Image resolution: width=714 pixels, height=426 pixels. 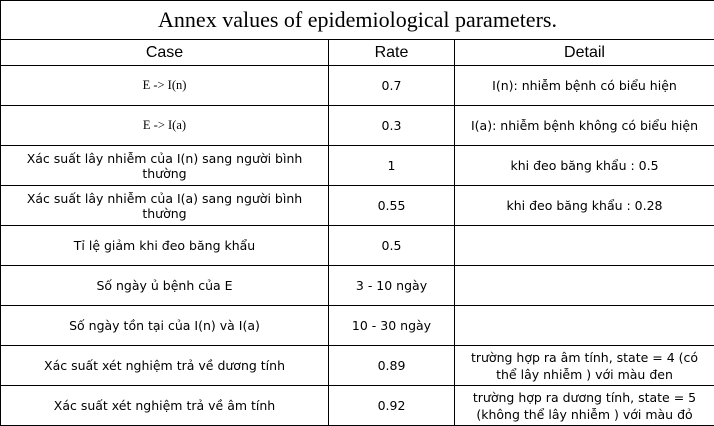 I want to click on rate-cell: 0.3, so click(x=391, y=125).